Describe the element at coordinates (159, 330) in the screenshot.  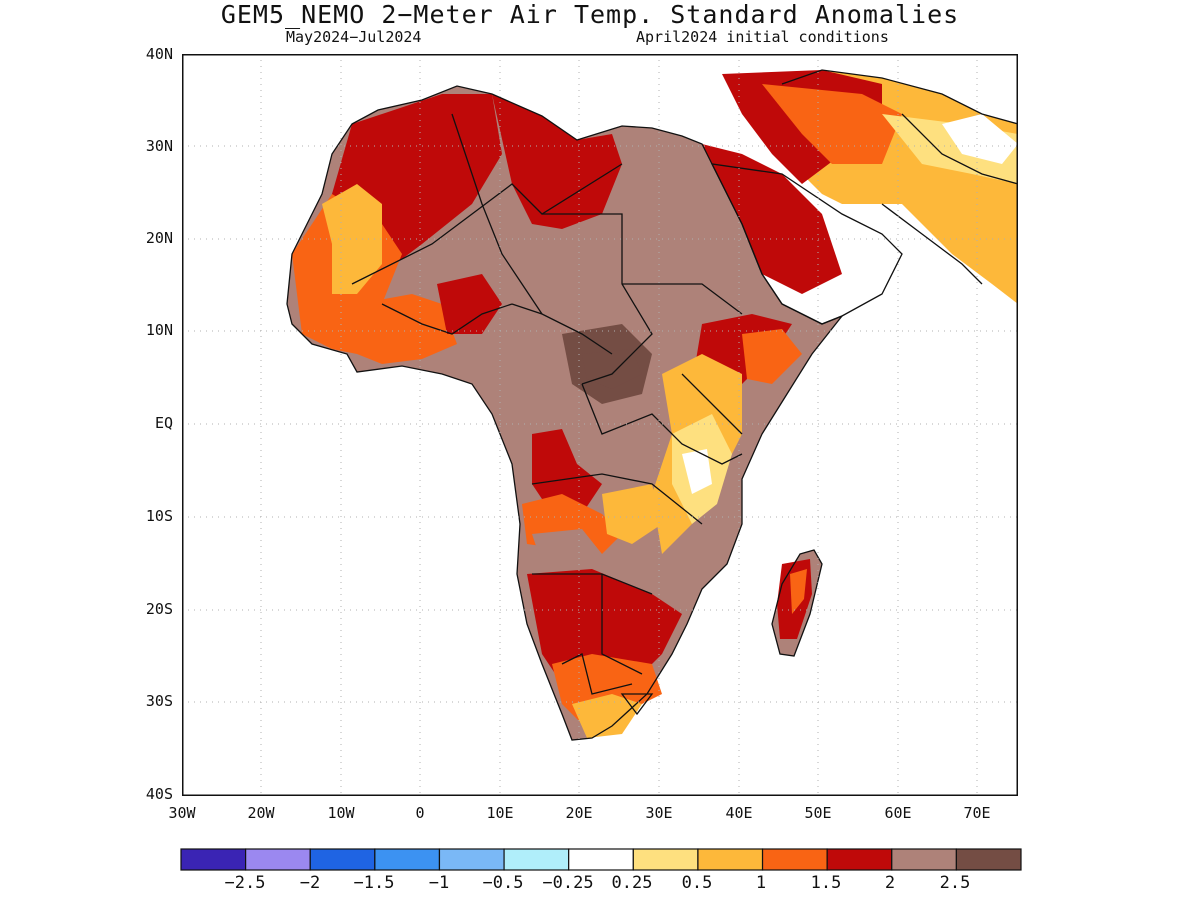
I see `lat-label-10n: 10N` at that location.